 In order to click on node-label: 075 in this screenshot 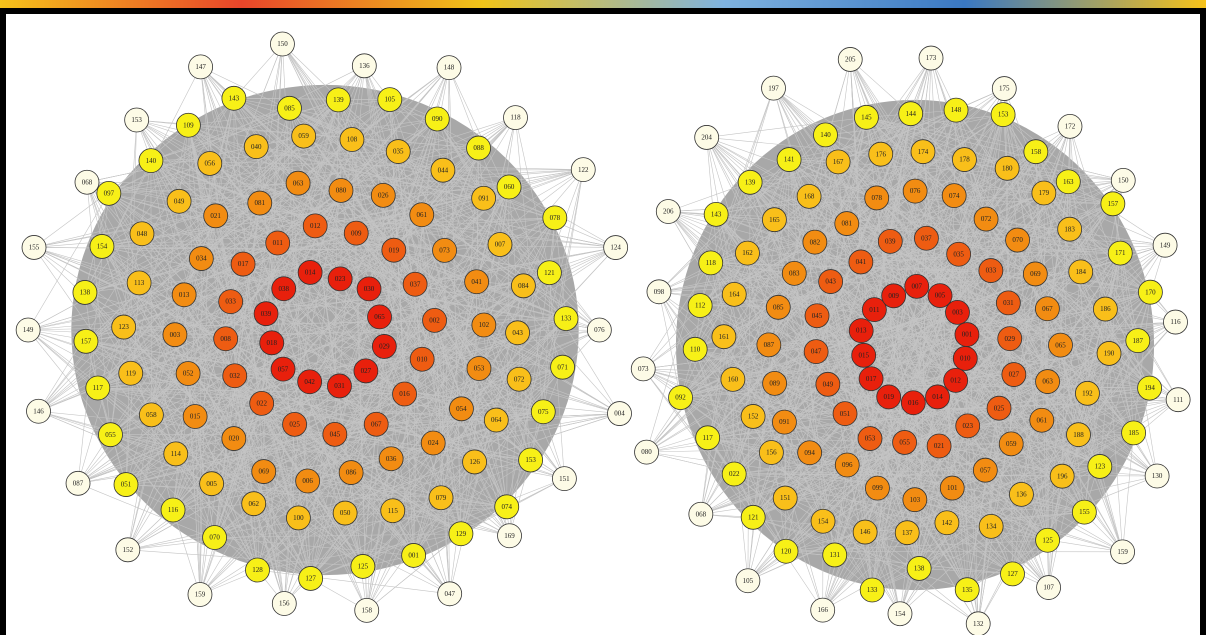, I will do `click(543, 412)`.